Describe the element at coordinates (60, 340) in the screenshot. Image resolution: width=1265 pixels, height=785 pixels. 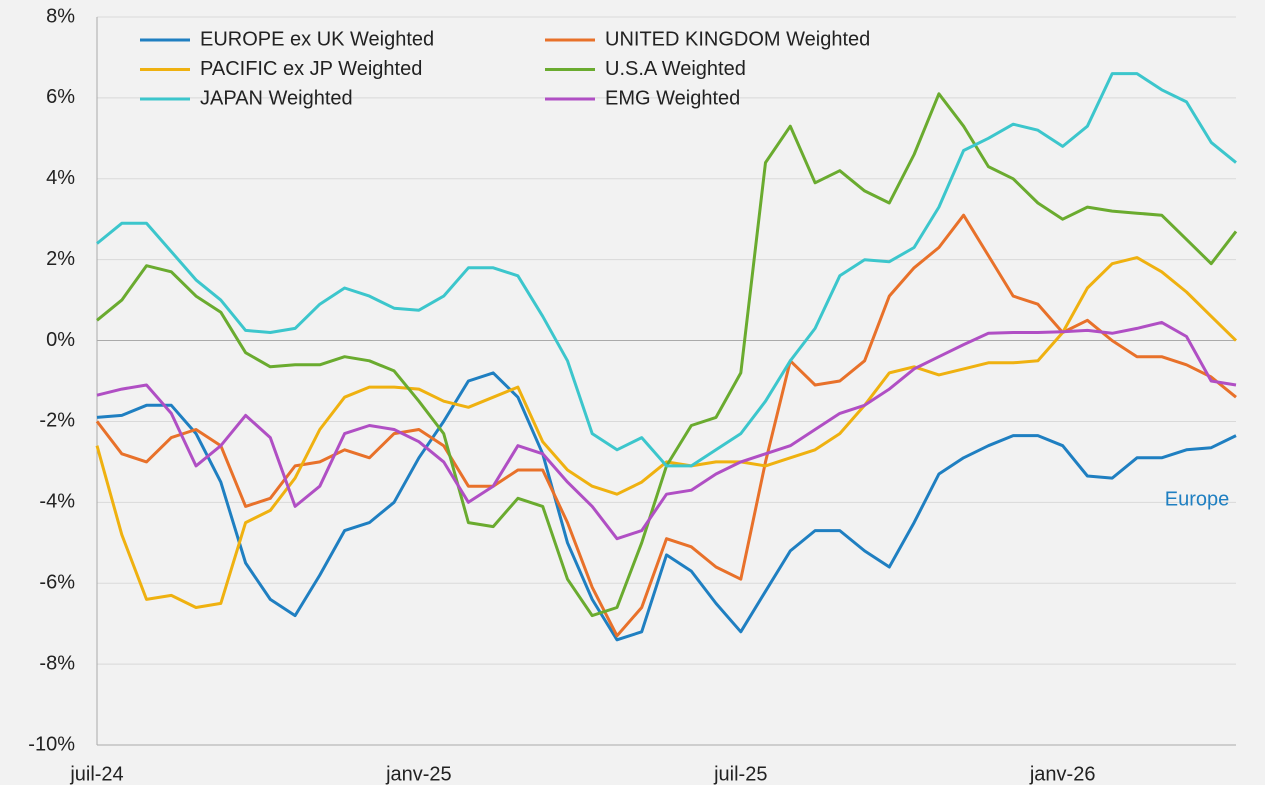
I see `y-tick-label: 0%` at that location.